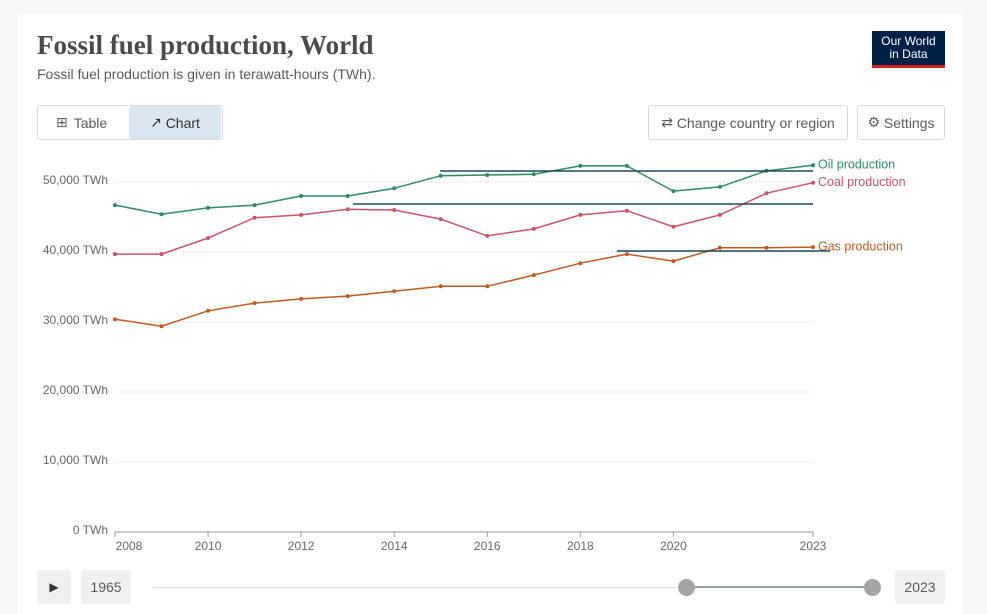  I want to click on y-tick-label: 20,000 TWh, so click(75, 390).